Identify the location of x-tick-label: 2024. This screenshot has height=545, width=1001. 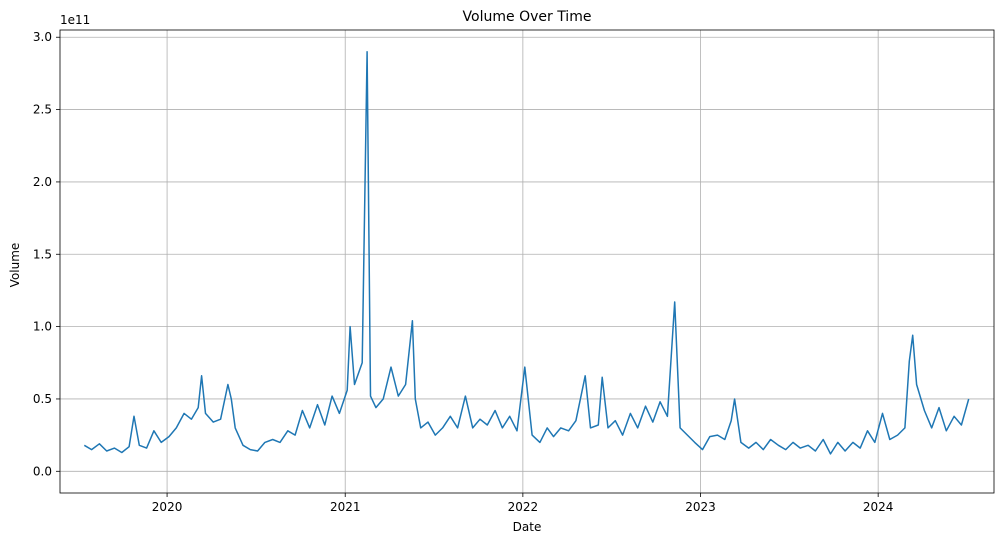
(878, 507).